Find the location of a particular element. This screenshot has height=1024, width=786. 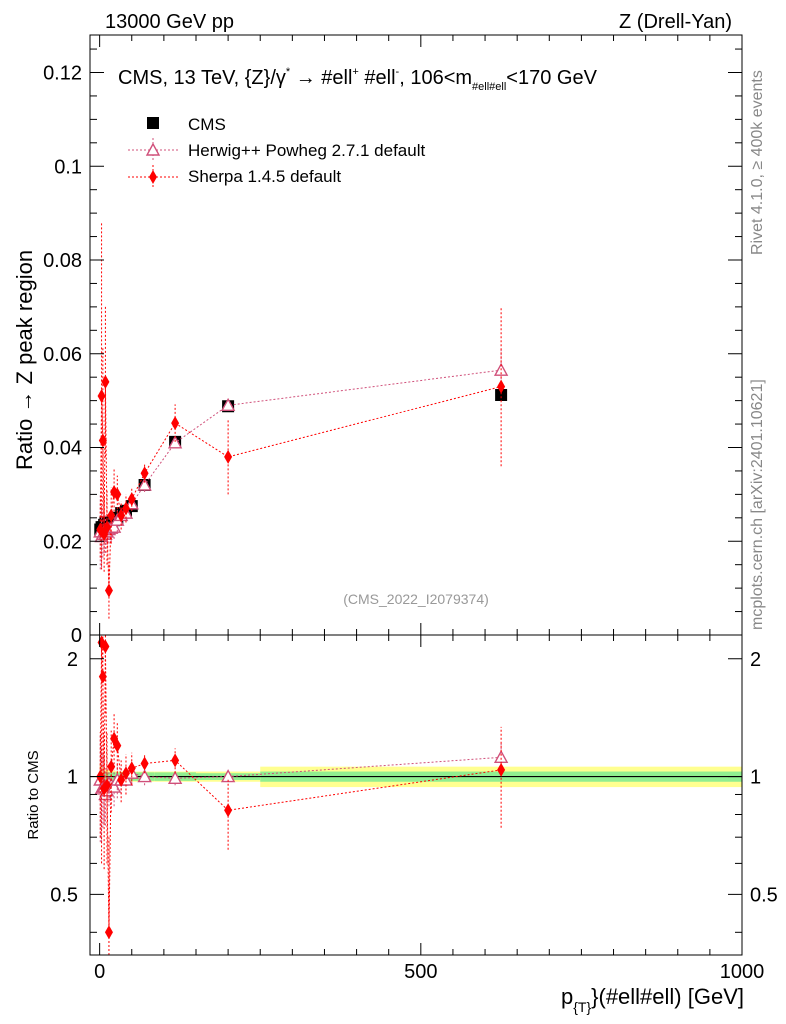

x-tick-label: 1000 is located at coordinates (742, 972).